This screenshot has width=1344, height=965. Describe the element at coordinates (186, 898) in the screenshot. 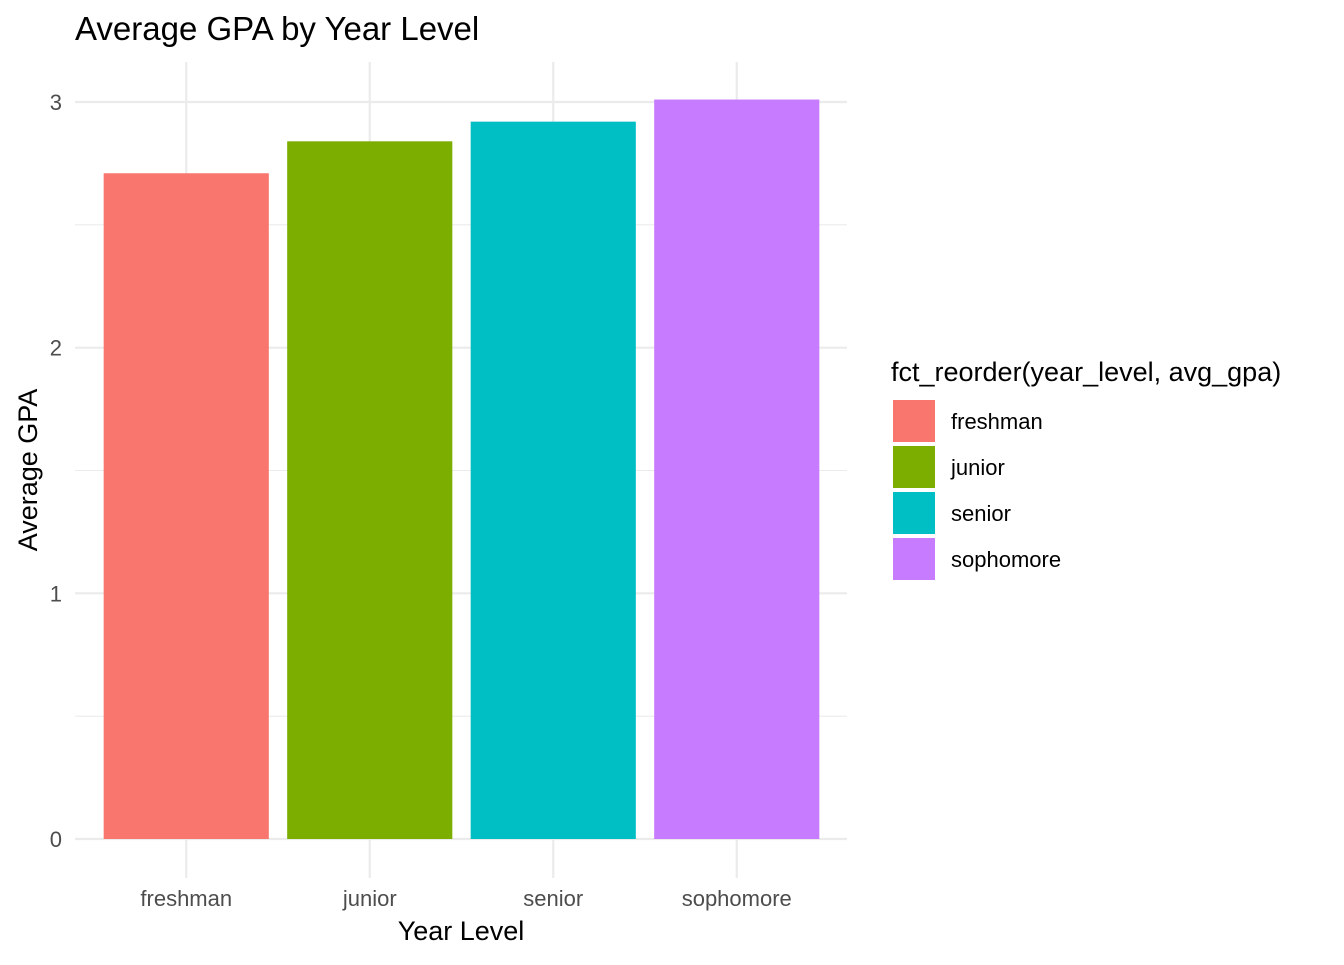

I see `x-tick-label: freshman` at that location.